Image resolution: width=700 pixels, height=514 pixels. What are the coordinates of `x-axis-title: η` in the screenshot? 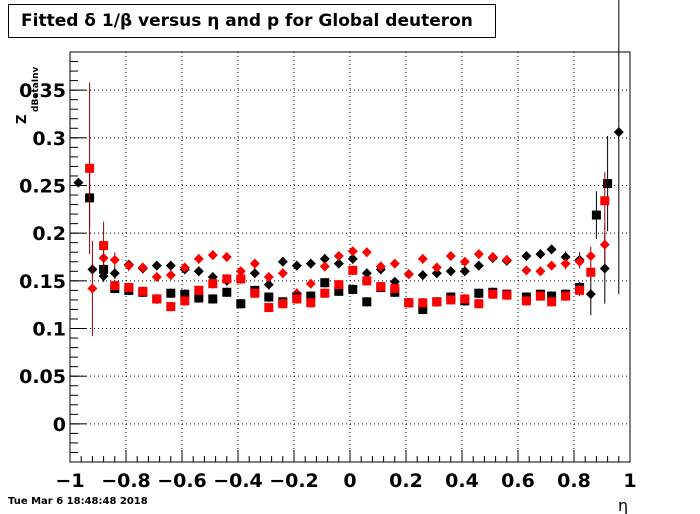 It's located at (623, 505).